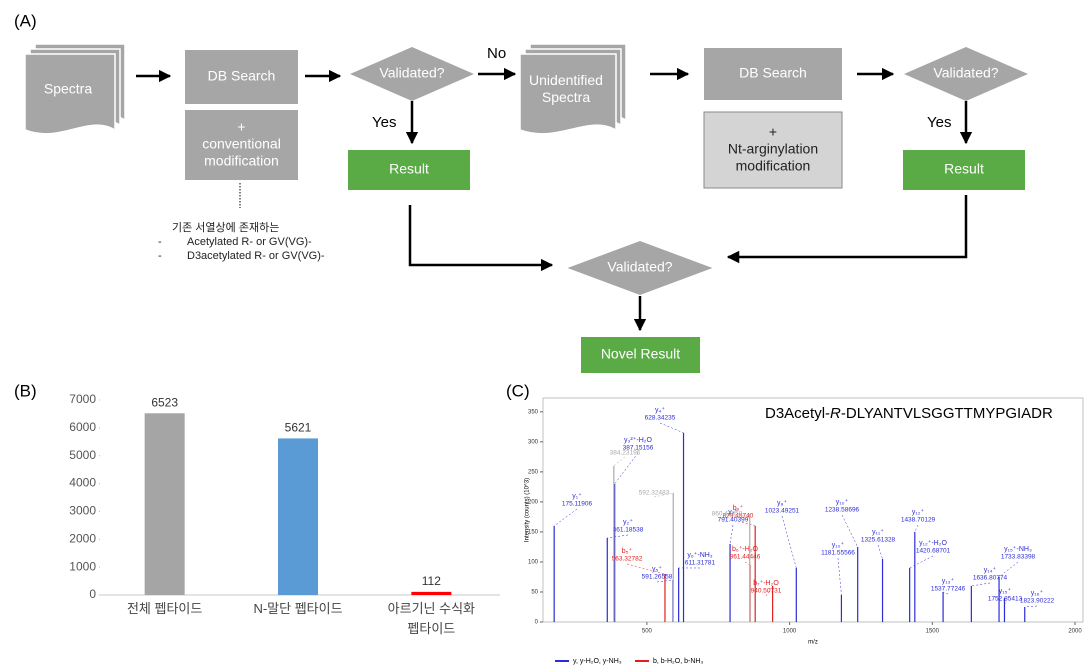  Describe the element at coordinates (241, 127) in the screenshot. I see `node-label: +` at that location.